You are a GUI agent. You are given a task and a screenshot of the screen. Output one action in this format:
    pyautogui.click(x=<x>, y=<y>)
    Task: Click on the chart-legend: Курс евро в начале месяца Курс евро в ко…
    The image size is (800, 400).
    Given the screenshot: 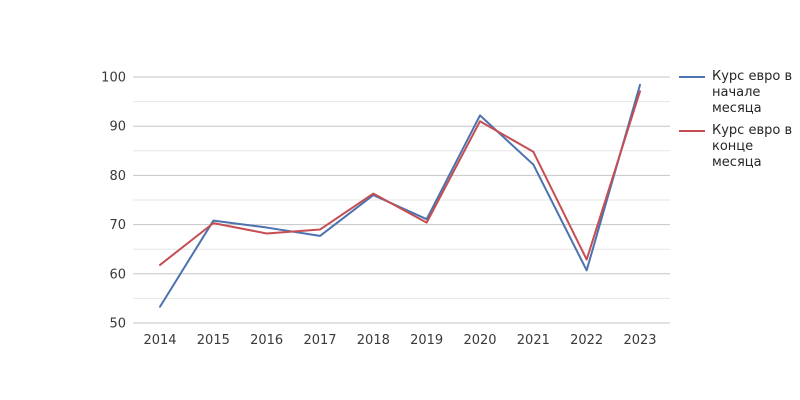 What is the action you would take?
    pyautogui.click(x=739, y=120)
    